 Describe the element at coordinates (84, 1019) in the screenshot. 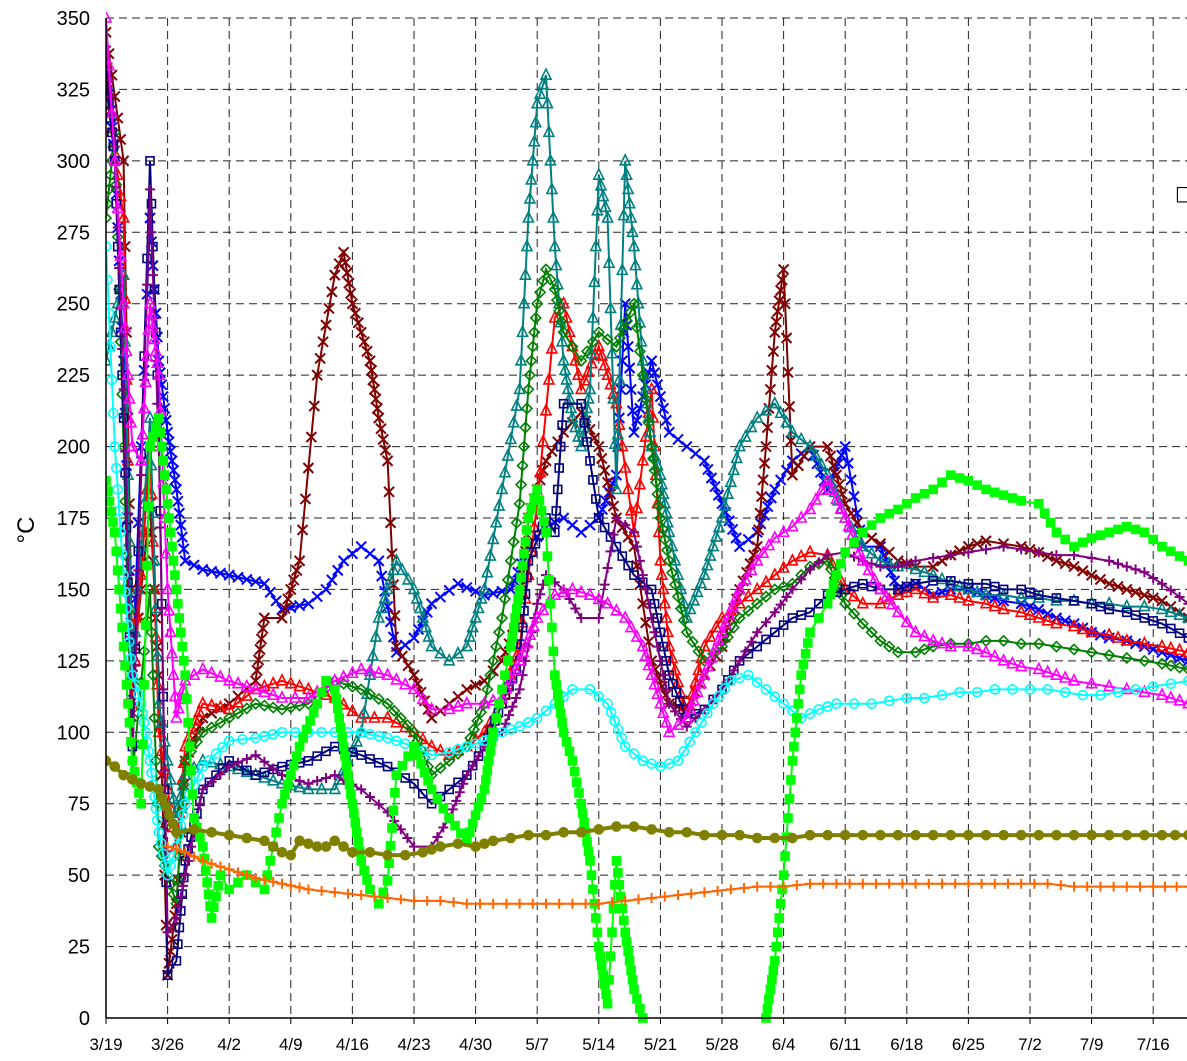

I see `y-tick-label: 0` at that location.